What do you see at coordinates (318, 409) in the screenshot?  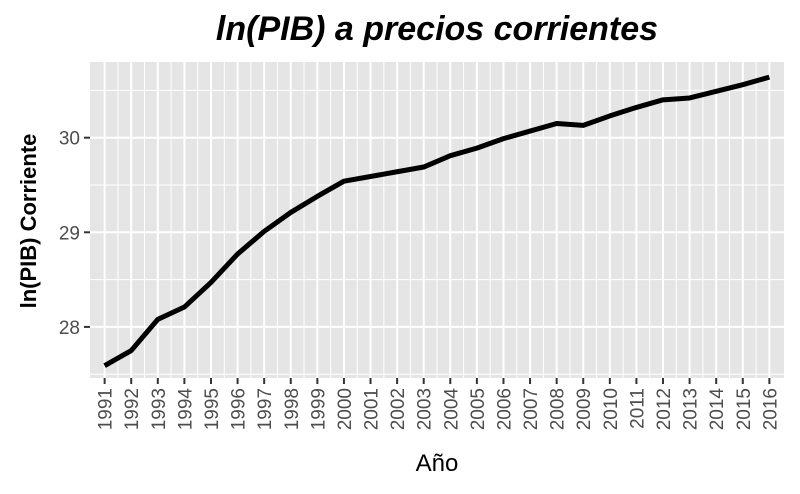 I see `x-tick-label: 1999` at bounding box center [318, 409].